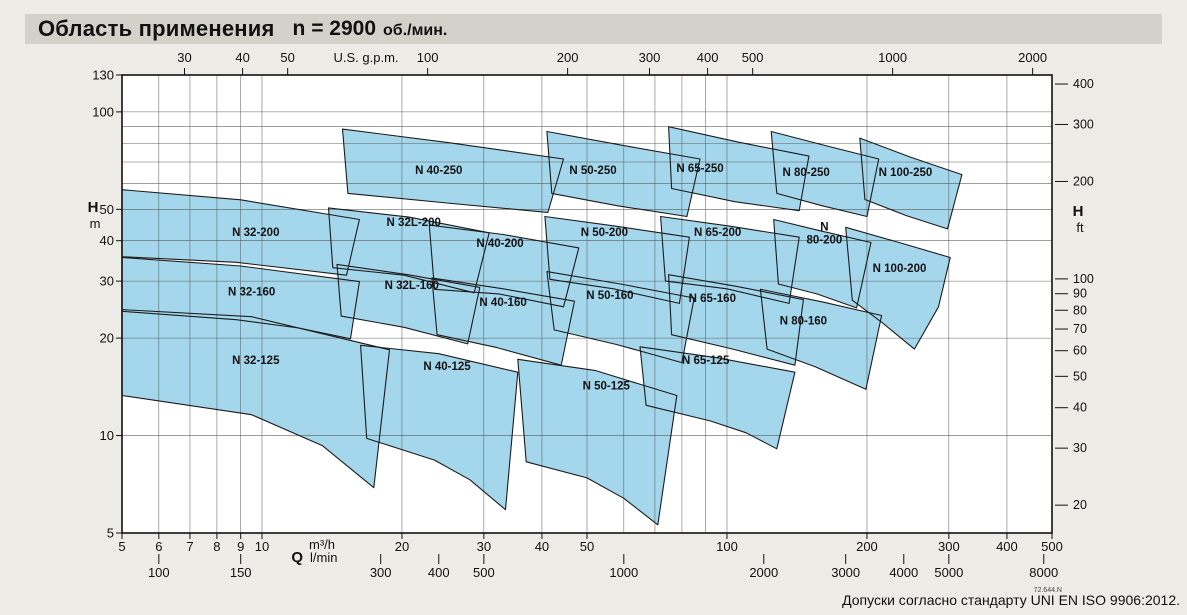  I want to click on document-code: 72.644.N, so click(1047, 590).